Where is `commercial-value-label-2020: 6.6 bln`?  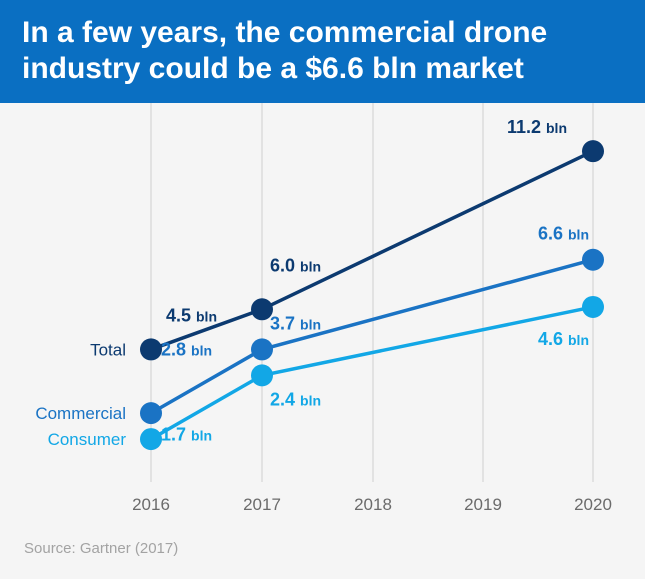
commercial-value-label-2020: 6.6 bln is located at coordinates (563, 234).